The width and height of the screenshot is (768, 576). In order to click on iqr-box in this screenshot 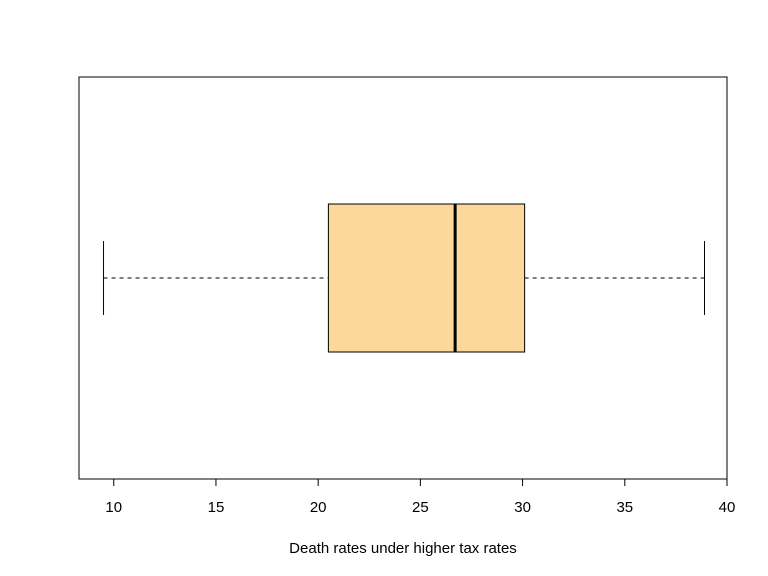, I will do `click(426, 278)`.